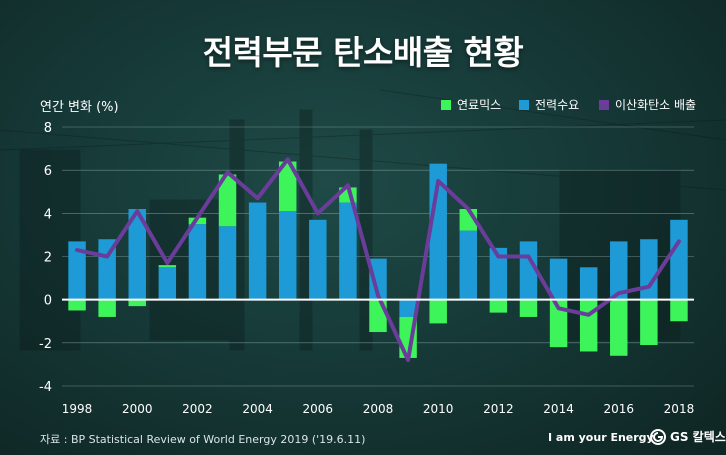  Describe the element at coordinates (679, 259) in the screenshot. I see `bar-power-demand-2018` at that location.